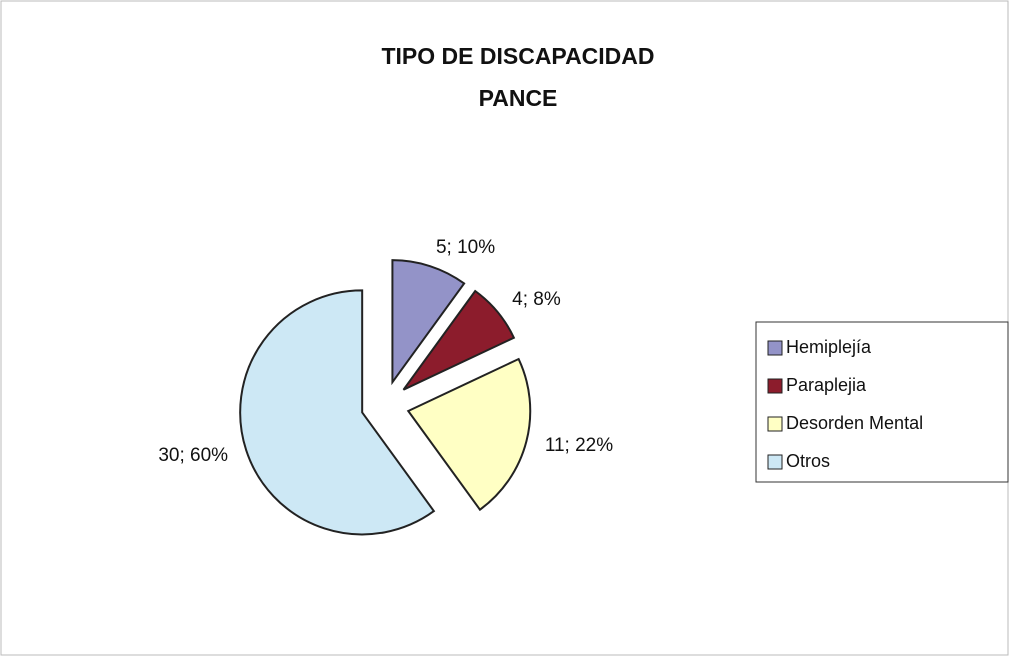 The width and height of the screenshot is (1010, 657). Describe the element at coordinates (882, 402) in the screenshot. I see `legend-box` at that location.